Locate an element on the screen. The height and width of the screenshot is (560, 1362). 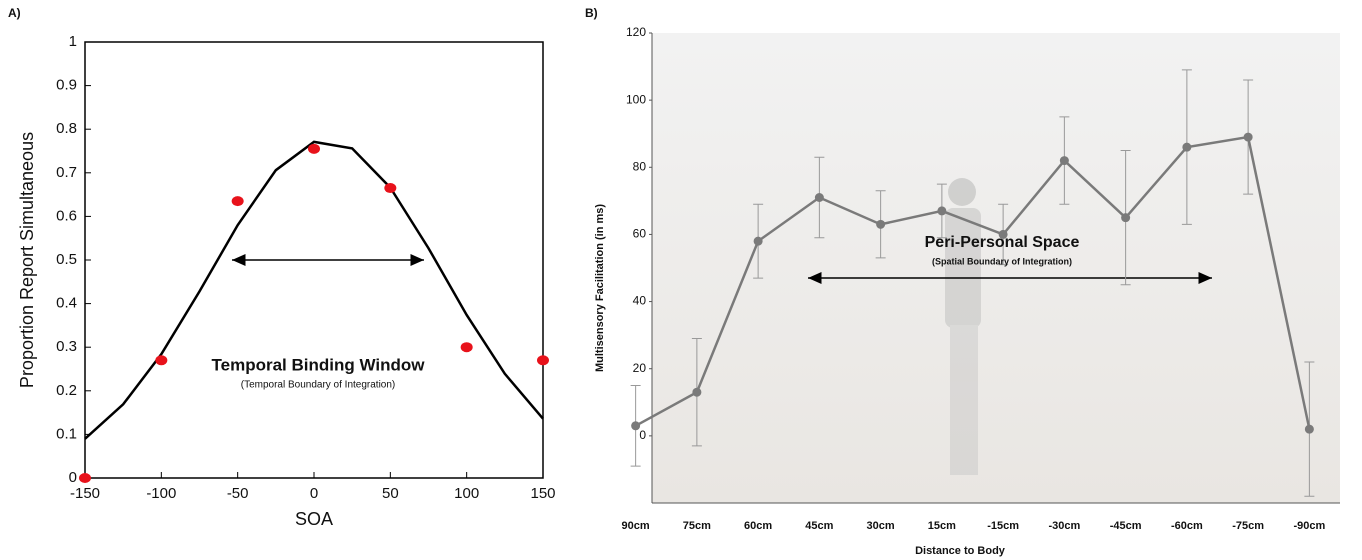
panel-label: A) is located at coordinates (14, 13).